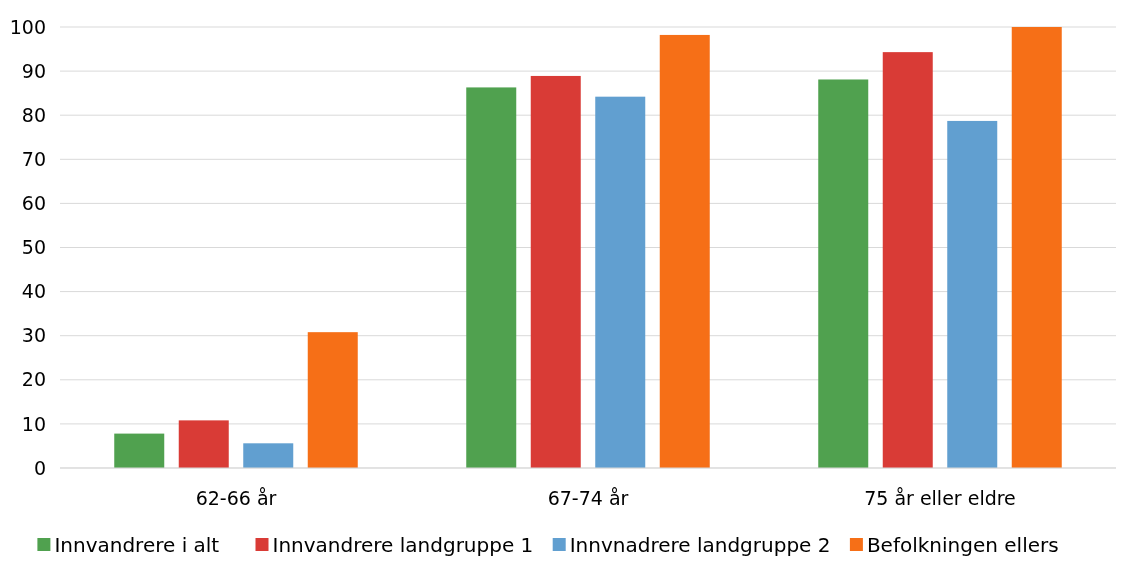  I want to click on y-tick-label: 10, so click(33, 423).